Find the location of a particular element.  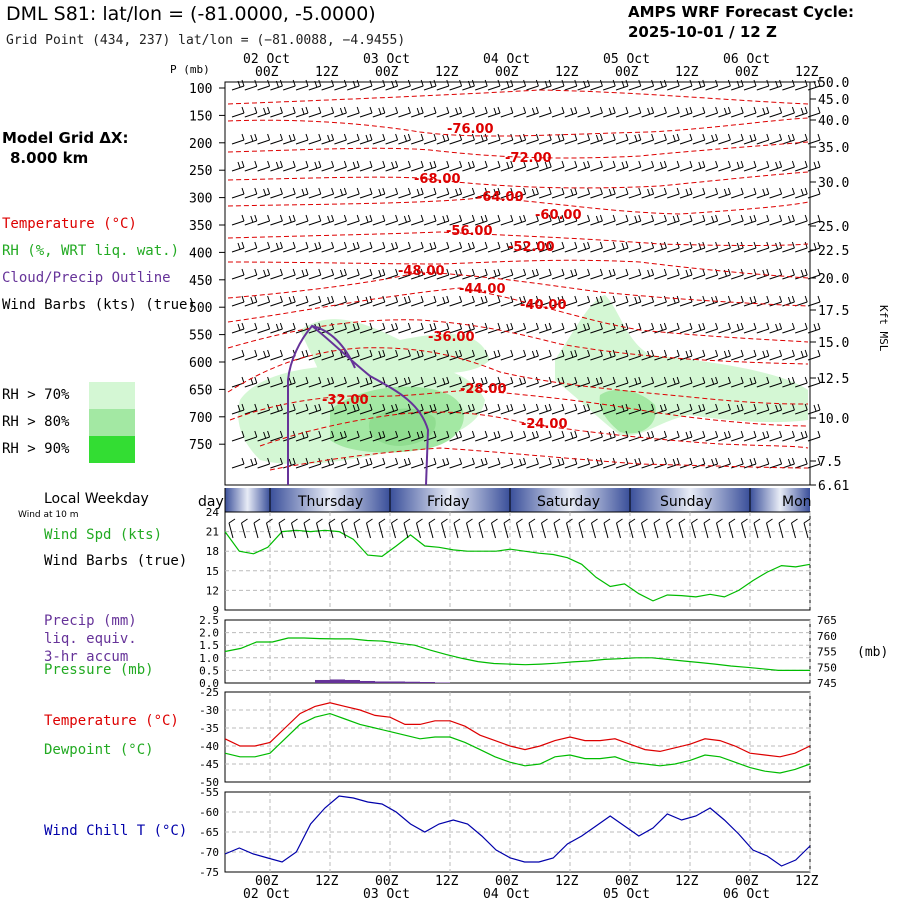

model-grid-label: Model Grid ΔX: is located at coordinates (65, 138).